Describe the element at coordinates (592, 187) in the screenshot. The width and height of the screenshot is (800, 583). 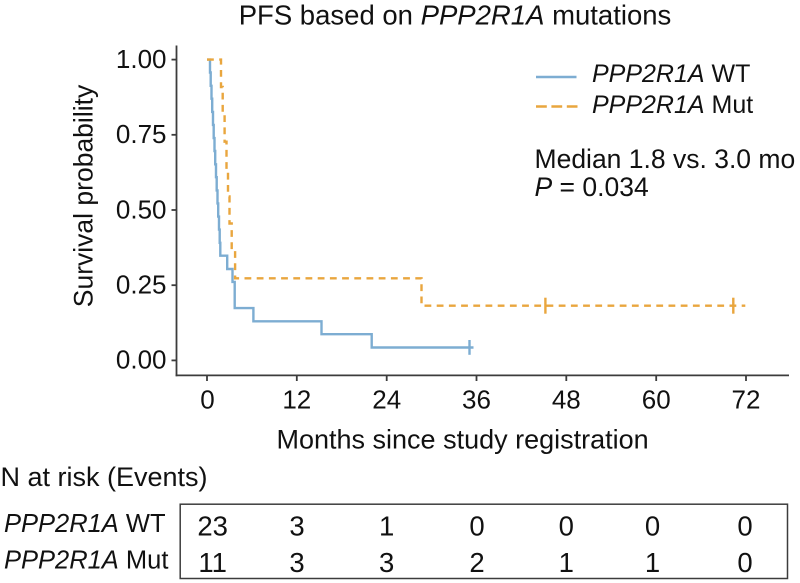
I see `svg-text: P = 0.034` at that location.